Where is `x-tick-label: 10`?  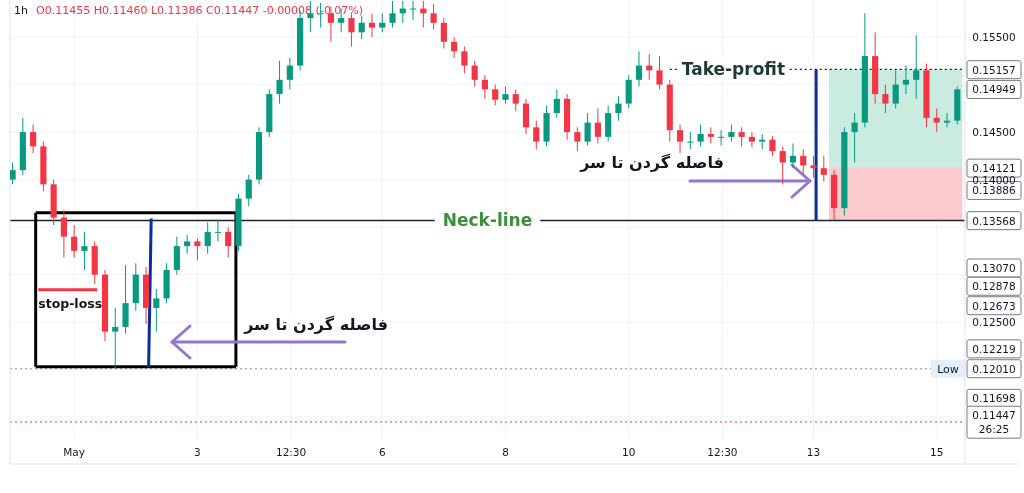
x-tick-label: 10 is located at coordinates (629, 452).